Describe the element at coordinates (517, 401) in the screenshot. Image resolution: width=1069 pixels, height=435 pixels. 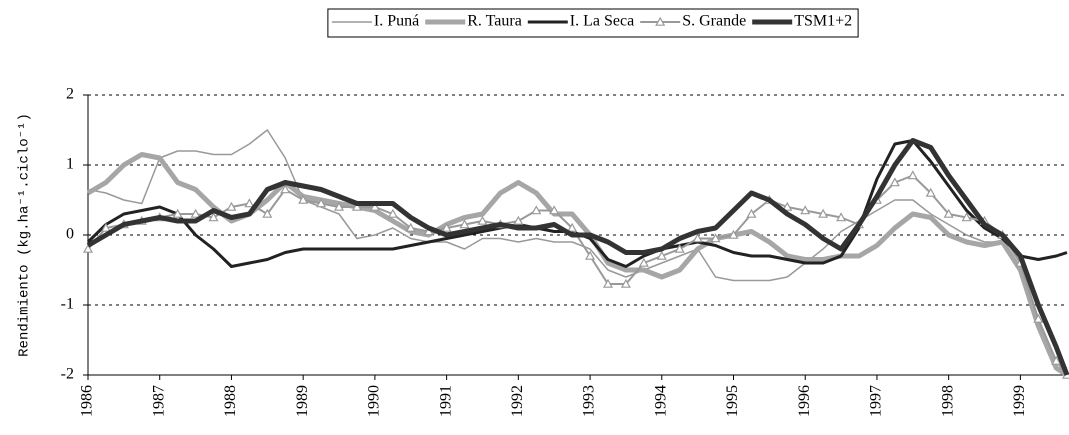
I see `x-tick-label: 1992` at that location.